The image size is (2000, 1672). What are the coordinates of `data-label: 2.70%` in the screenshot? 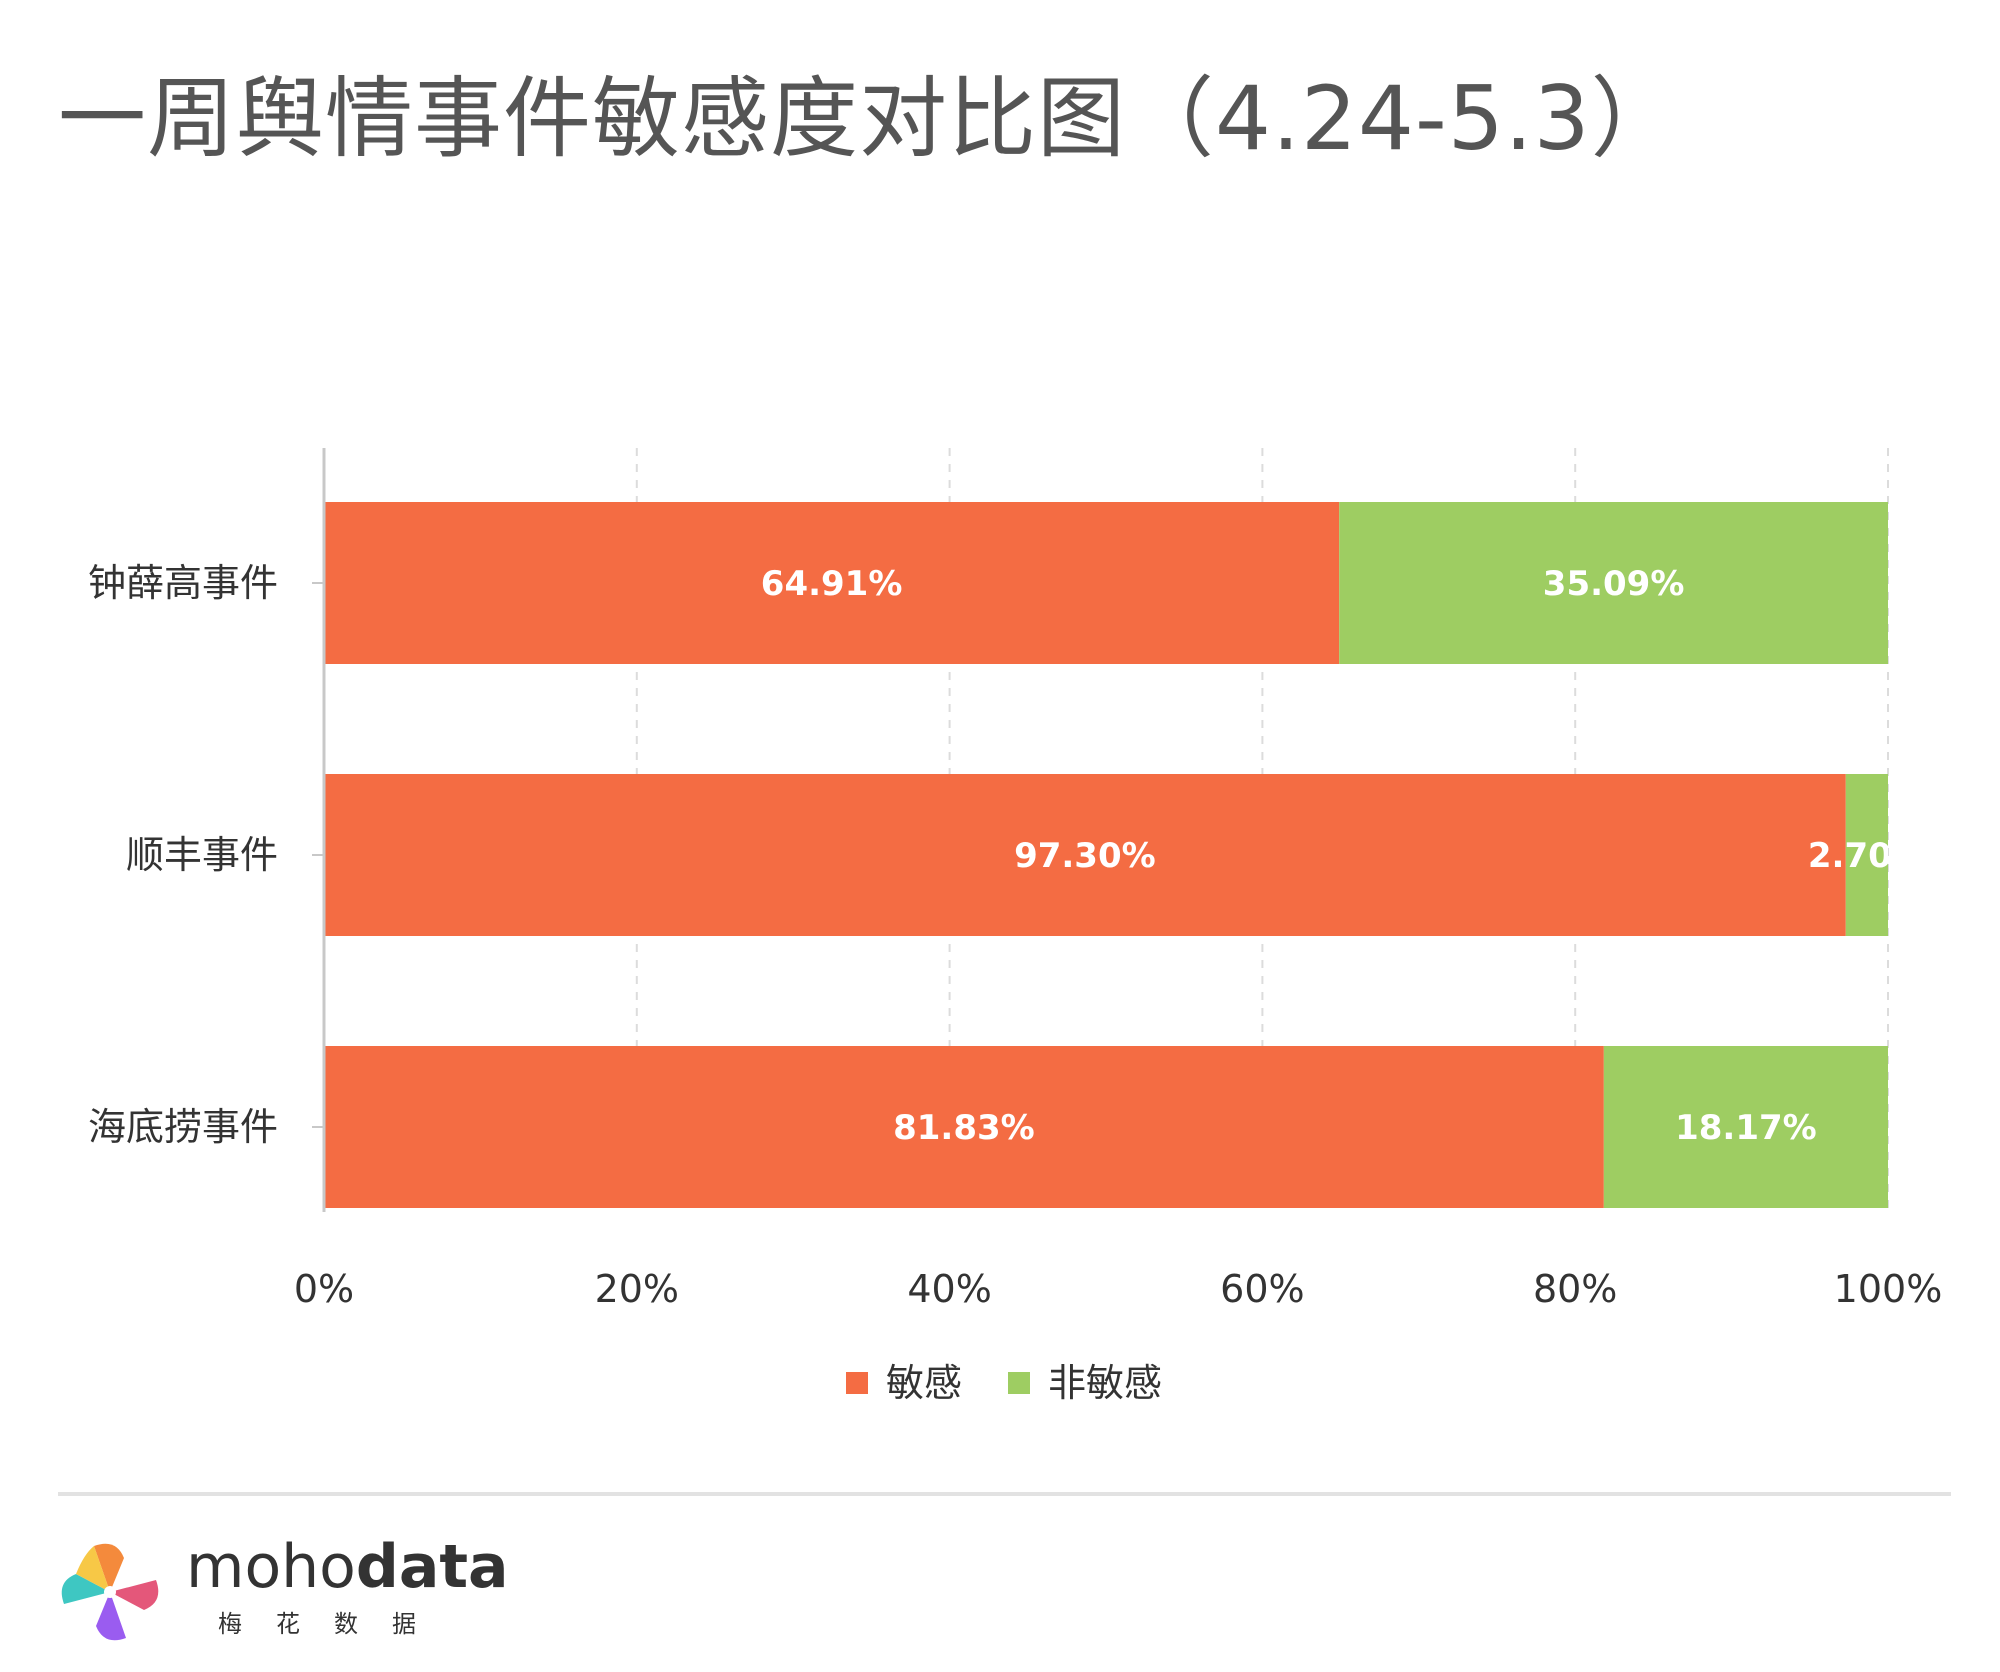 It's located at (1867, 856).